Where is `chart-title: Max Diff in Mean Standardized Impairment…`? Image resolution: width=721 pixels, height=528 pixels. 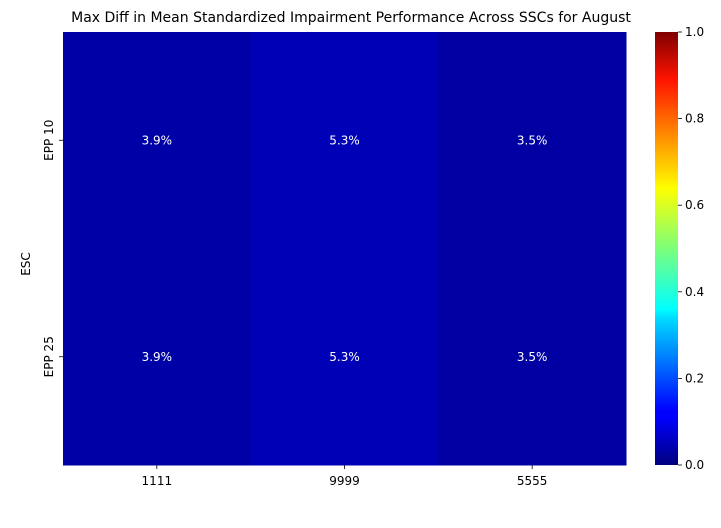
chart-title: Max Diff in Mean Standardized Impairment… is located at coordinates (351, 18).